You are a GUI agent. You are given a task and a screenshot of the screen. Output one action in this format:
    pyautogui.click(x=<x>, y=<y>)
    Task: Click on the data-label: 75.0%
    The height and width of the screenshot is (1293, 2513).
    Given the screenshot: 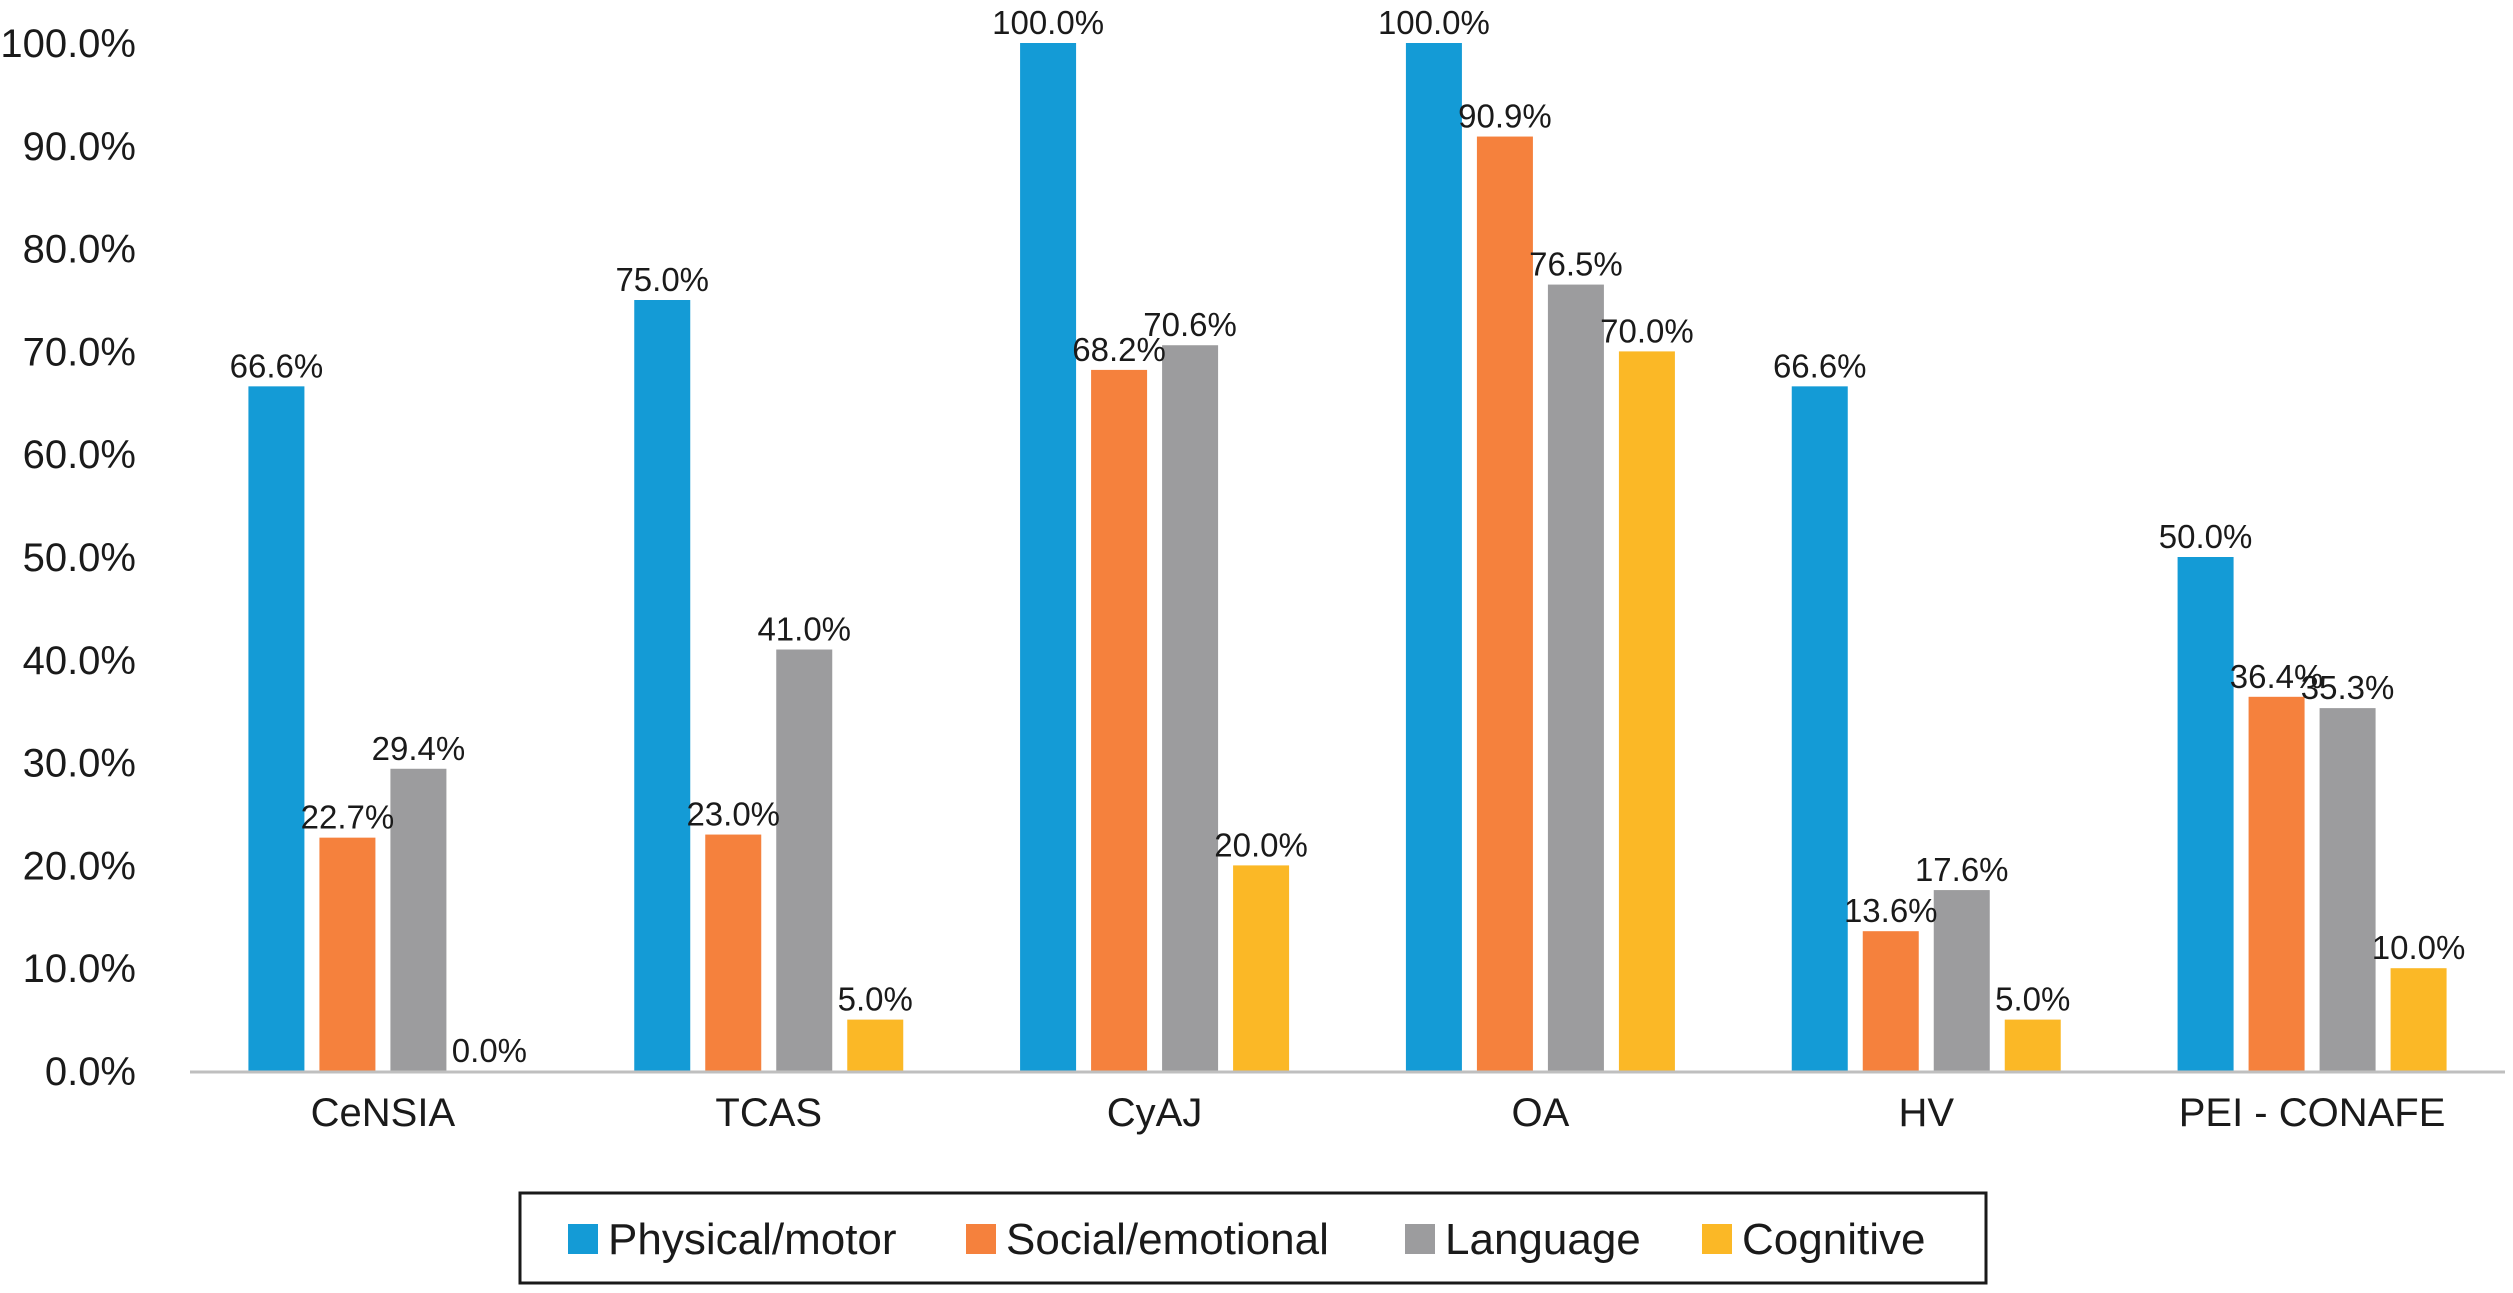 What is the action you would take?
    pyautogui.click(x=662, y=279)
    